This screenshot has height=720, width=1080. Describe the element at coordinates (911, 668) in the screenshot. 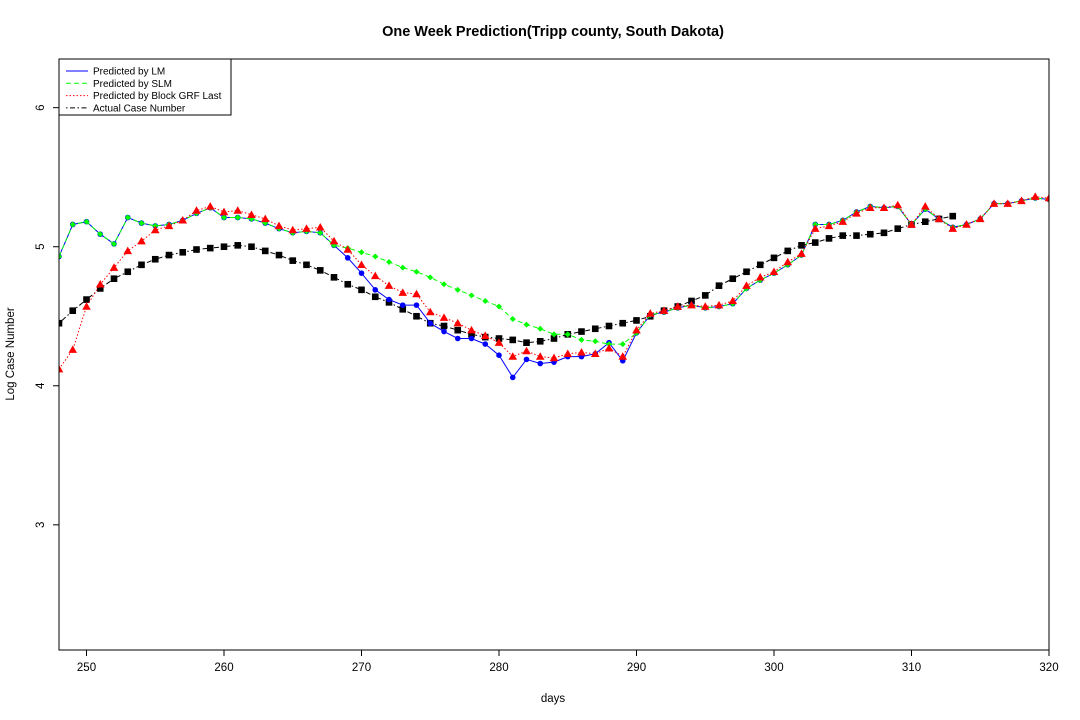

I see `x-tick-label: 310` at that location.